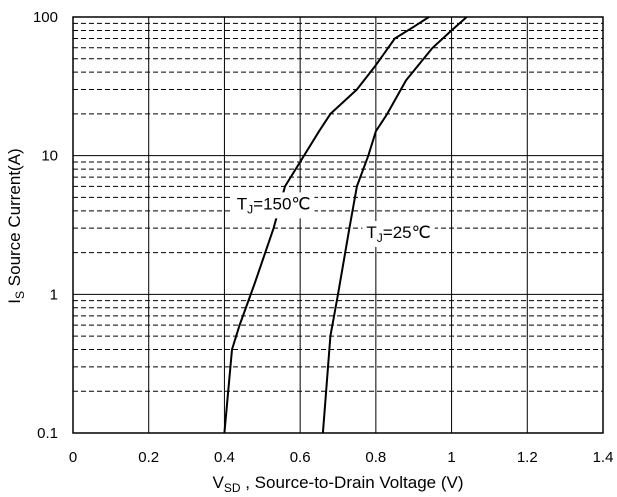  Describe the element at coordinates (14, 301) in the screenshot. I see `y-axis-title-main: I` at that location.